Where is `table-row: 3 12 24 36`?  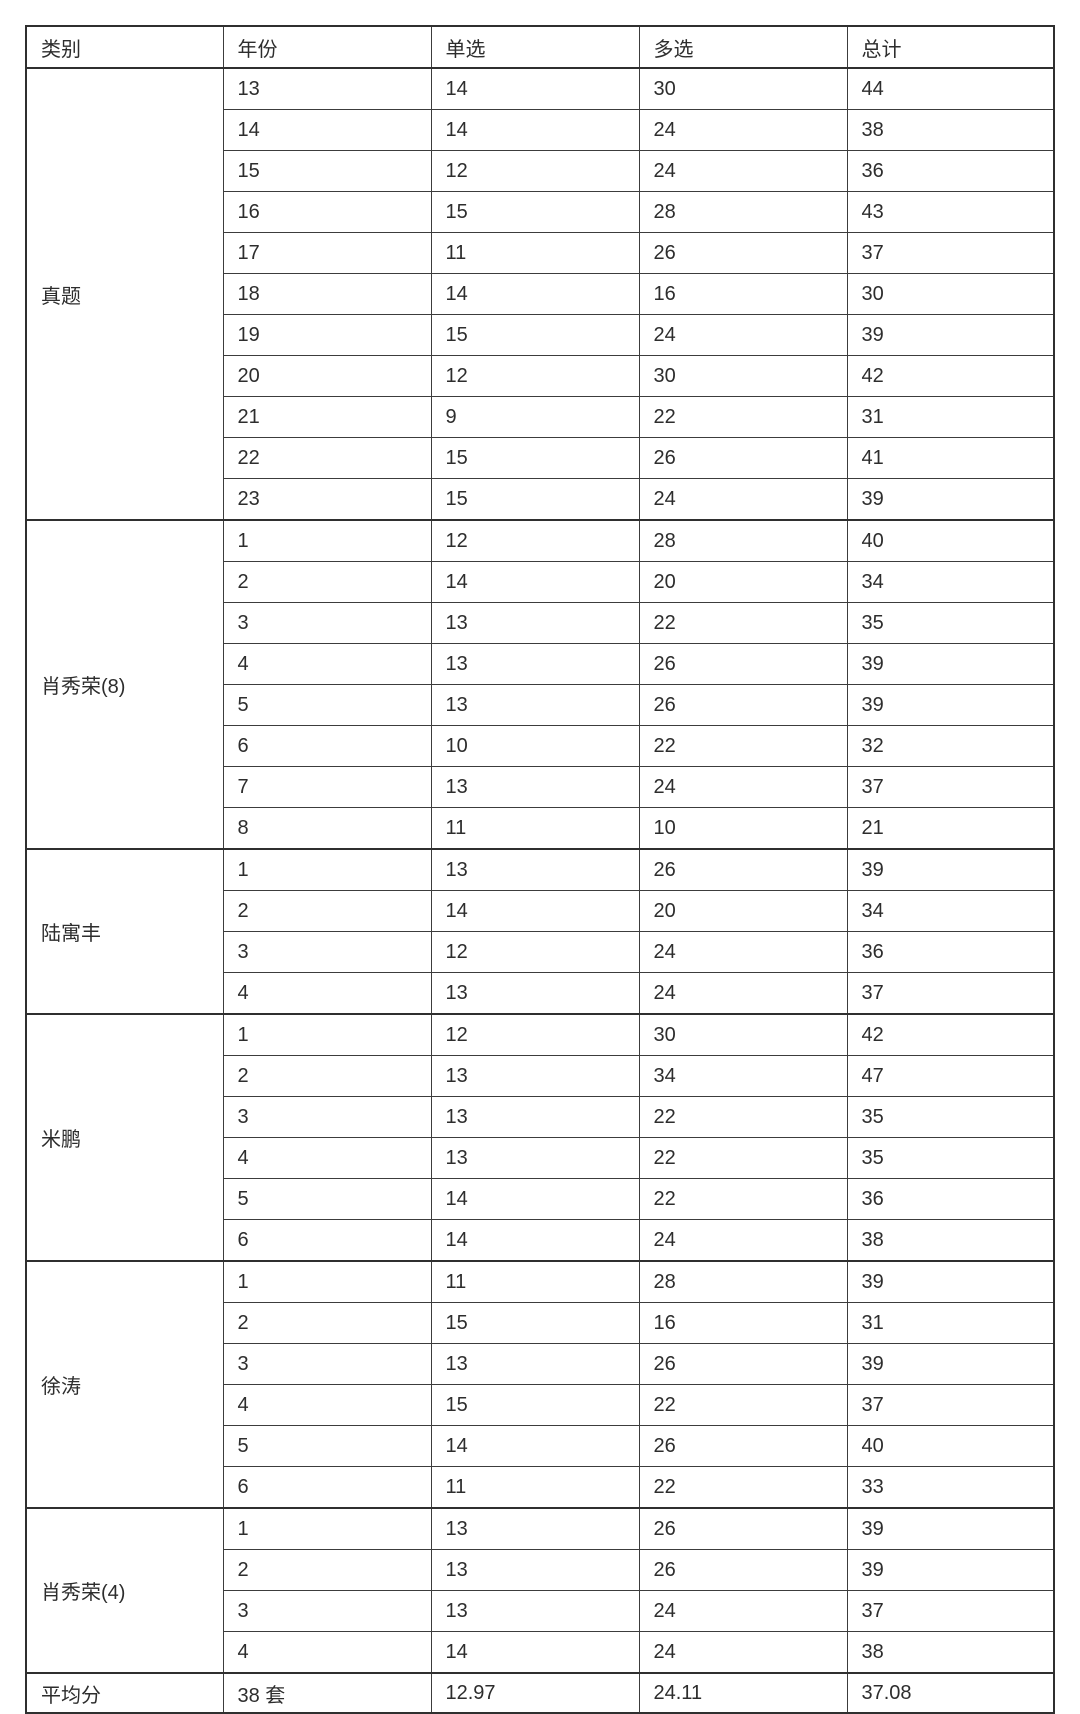
table-row: 3 12 24 36 is located at coordinates (540, 952).